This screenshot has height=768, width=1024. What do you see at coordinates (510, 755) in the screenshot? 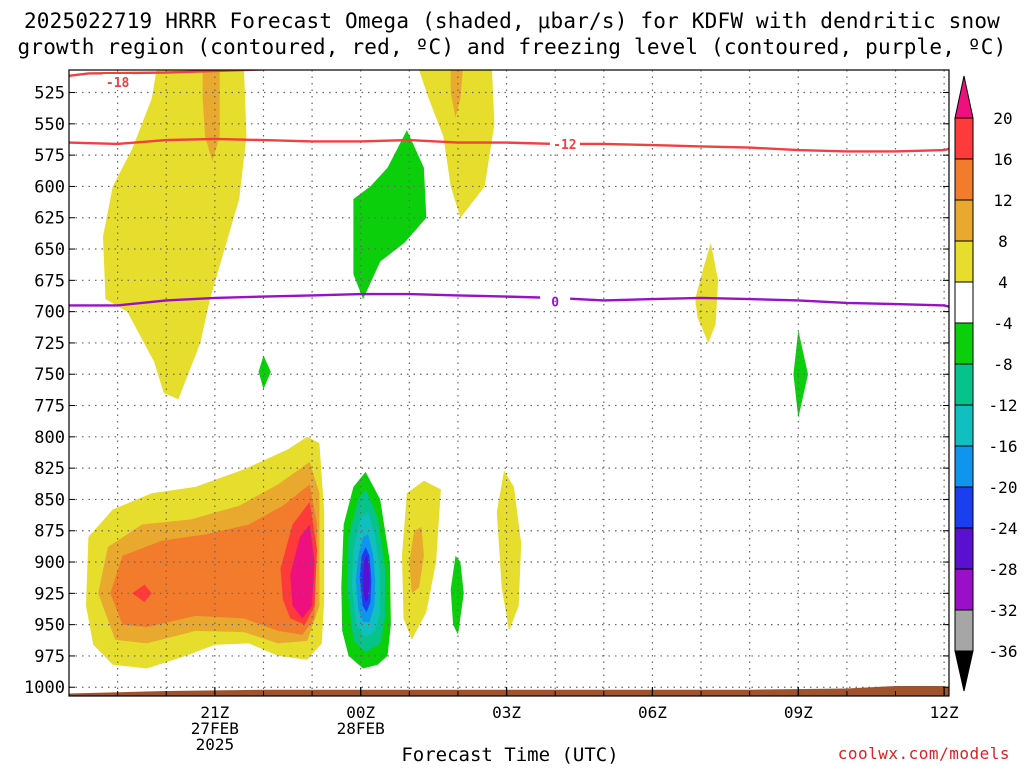
I see `x-axis-label: Forecast Time (UTC)` at bounding box center [510, 755].